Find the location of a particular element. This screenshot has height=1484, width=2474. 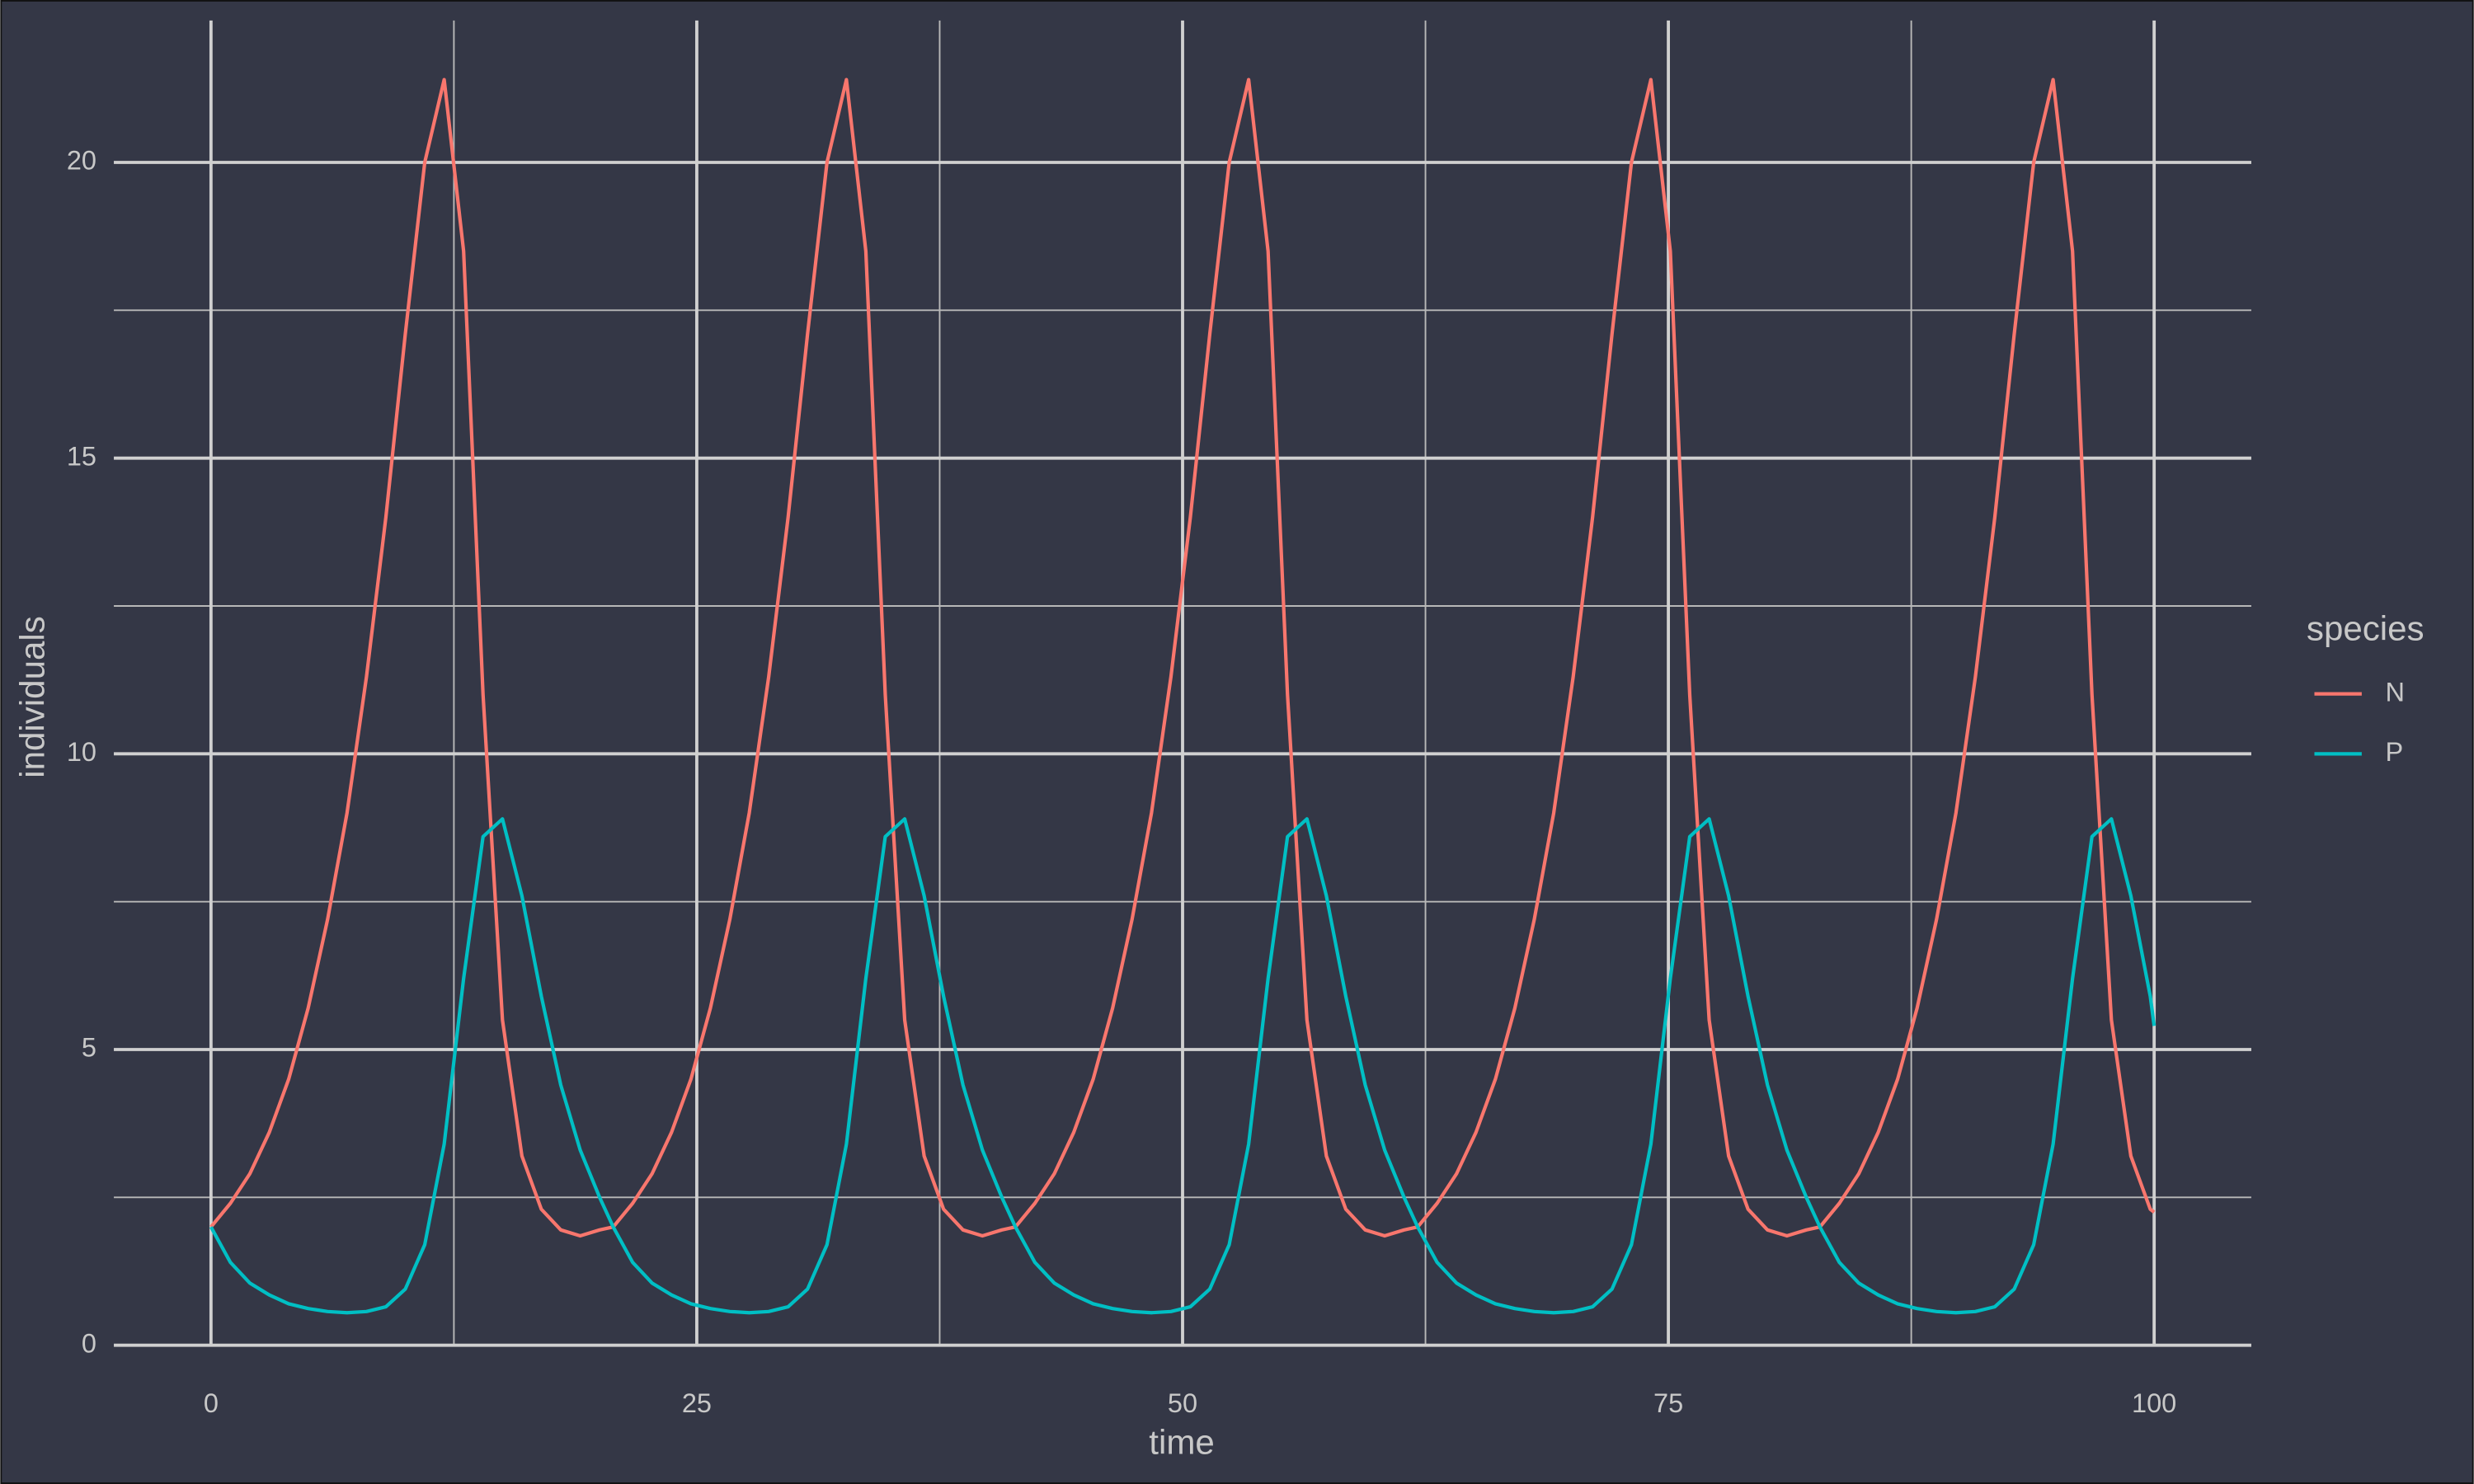

legend: NP is located at coordinates (2359, 722).